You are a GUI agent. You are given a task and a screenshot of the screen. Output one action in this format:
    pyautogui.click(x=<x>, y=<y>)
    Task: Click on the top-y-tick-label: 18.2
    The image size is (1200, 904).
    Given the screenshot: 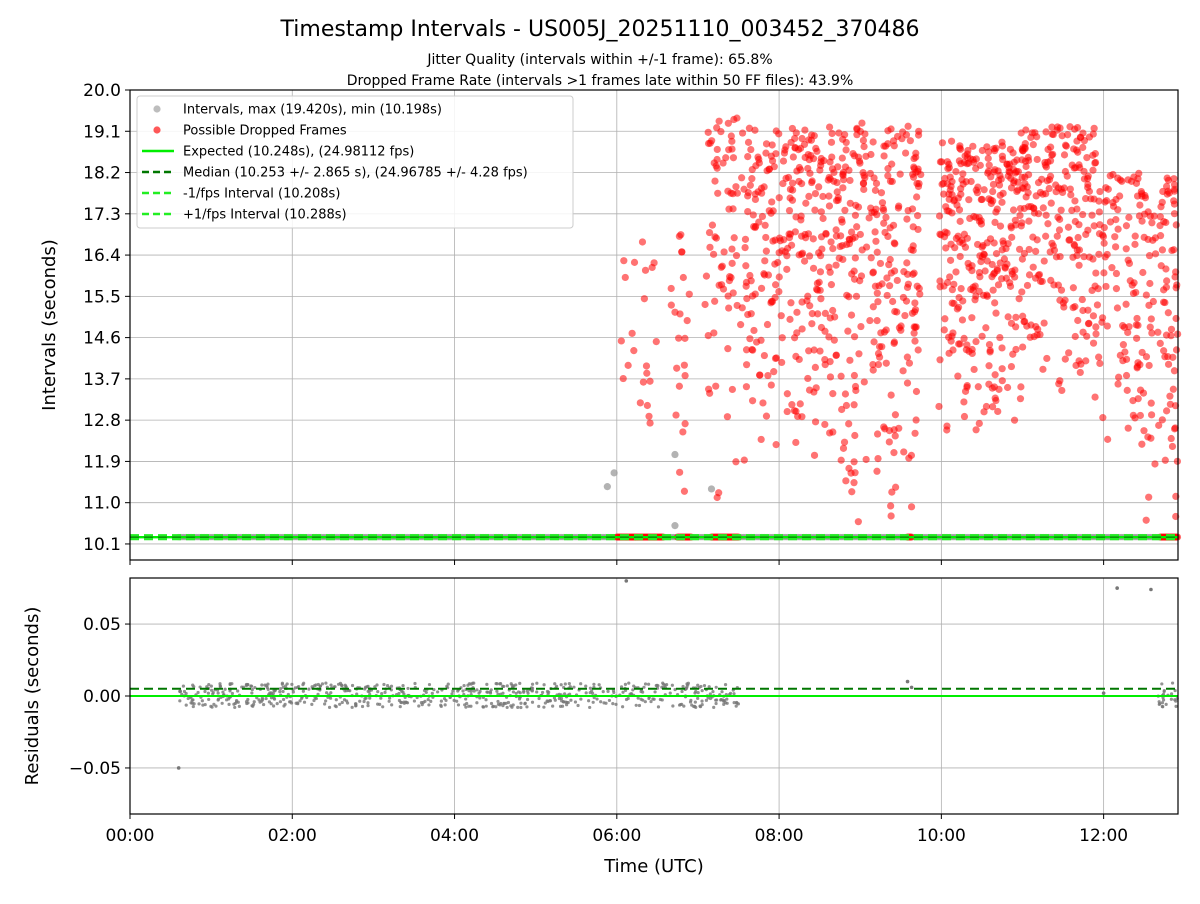 What is the action you would take?
    pyautogui.click(x=102, y=174)
    